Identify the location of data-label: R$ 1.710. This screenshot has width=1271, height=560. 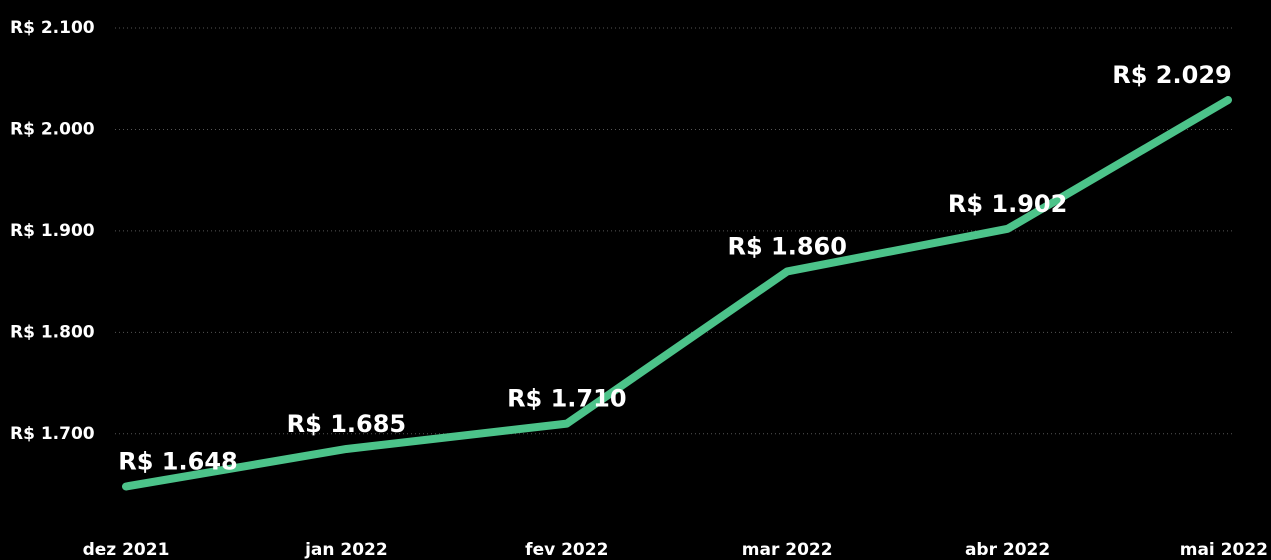
(566, 399).